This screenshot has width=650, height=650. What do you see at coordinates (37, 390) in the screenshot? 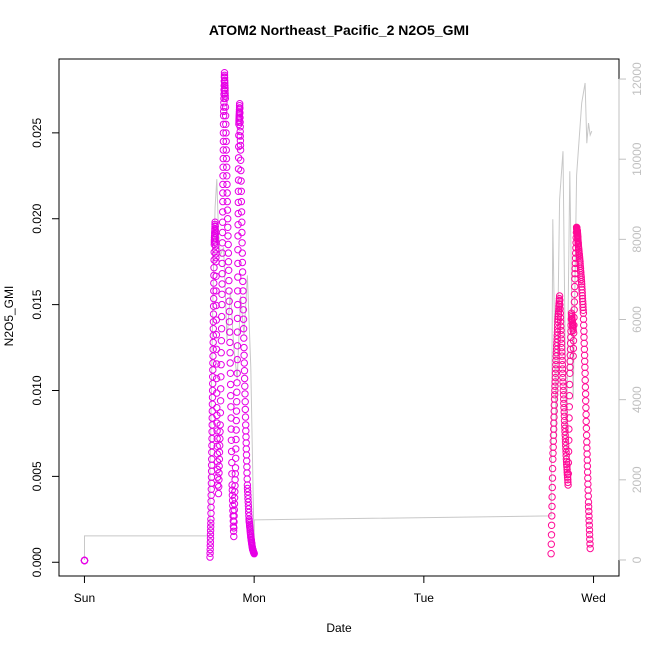
I see `y-tick-label: 0.010` at bounding box center [37, 390].